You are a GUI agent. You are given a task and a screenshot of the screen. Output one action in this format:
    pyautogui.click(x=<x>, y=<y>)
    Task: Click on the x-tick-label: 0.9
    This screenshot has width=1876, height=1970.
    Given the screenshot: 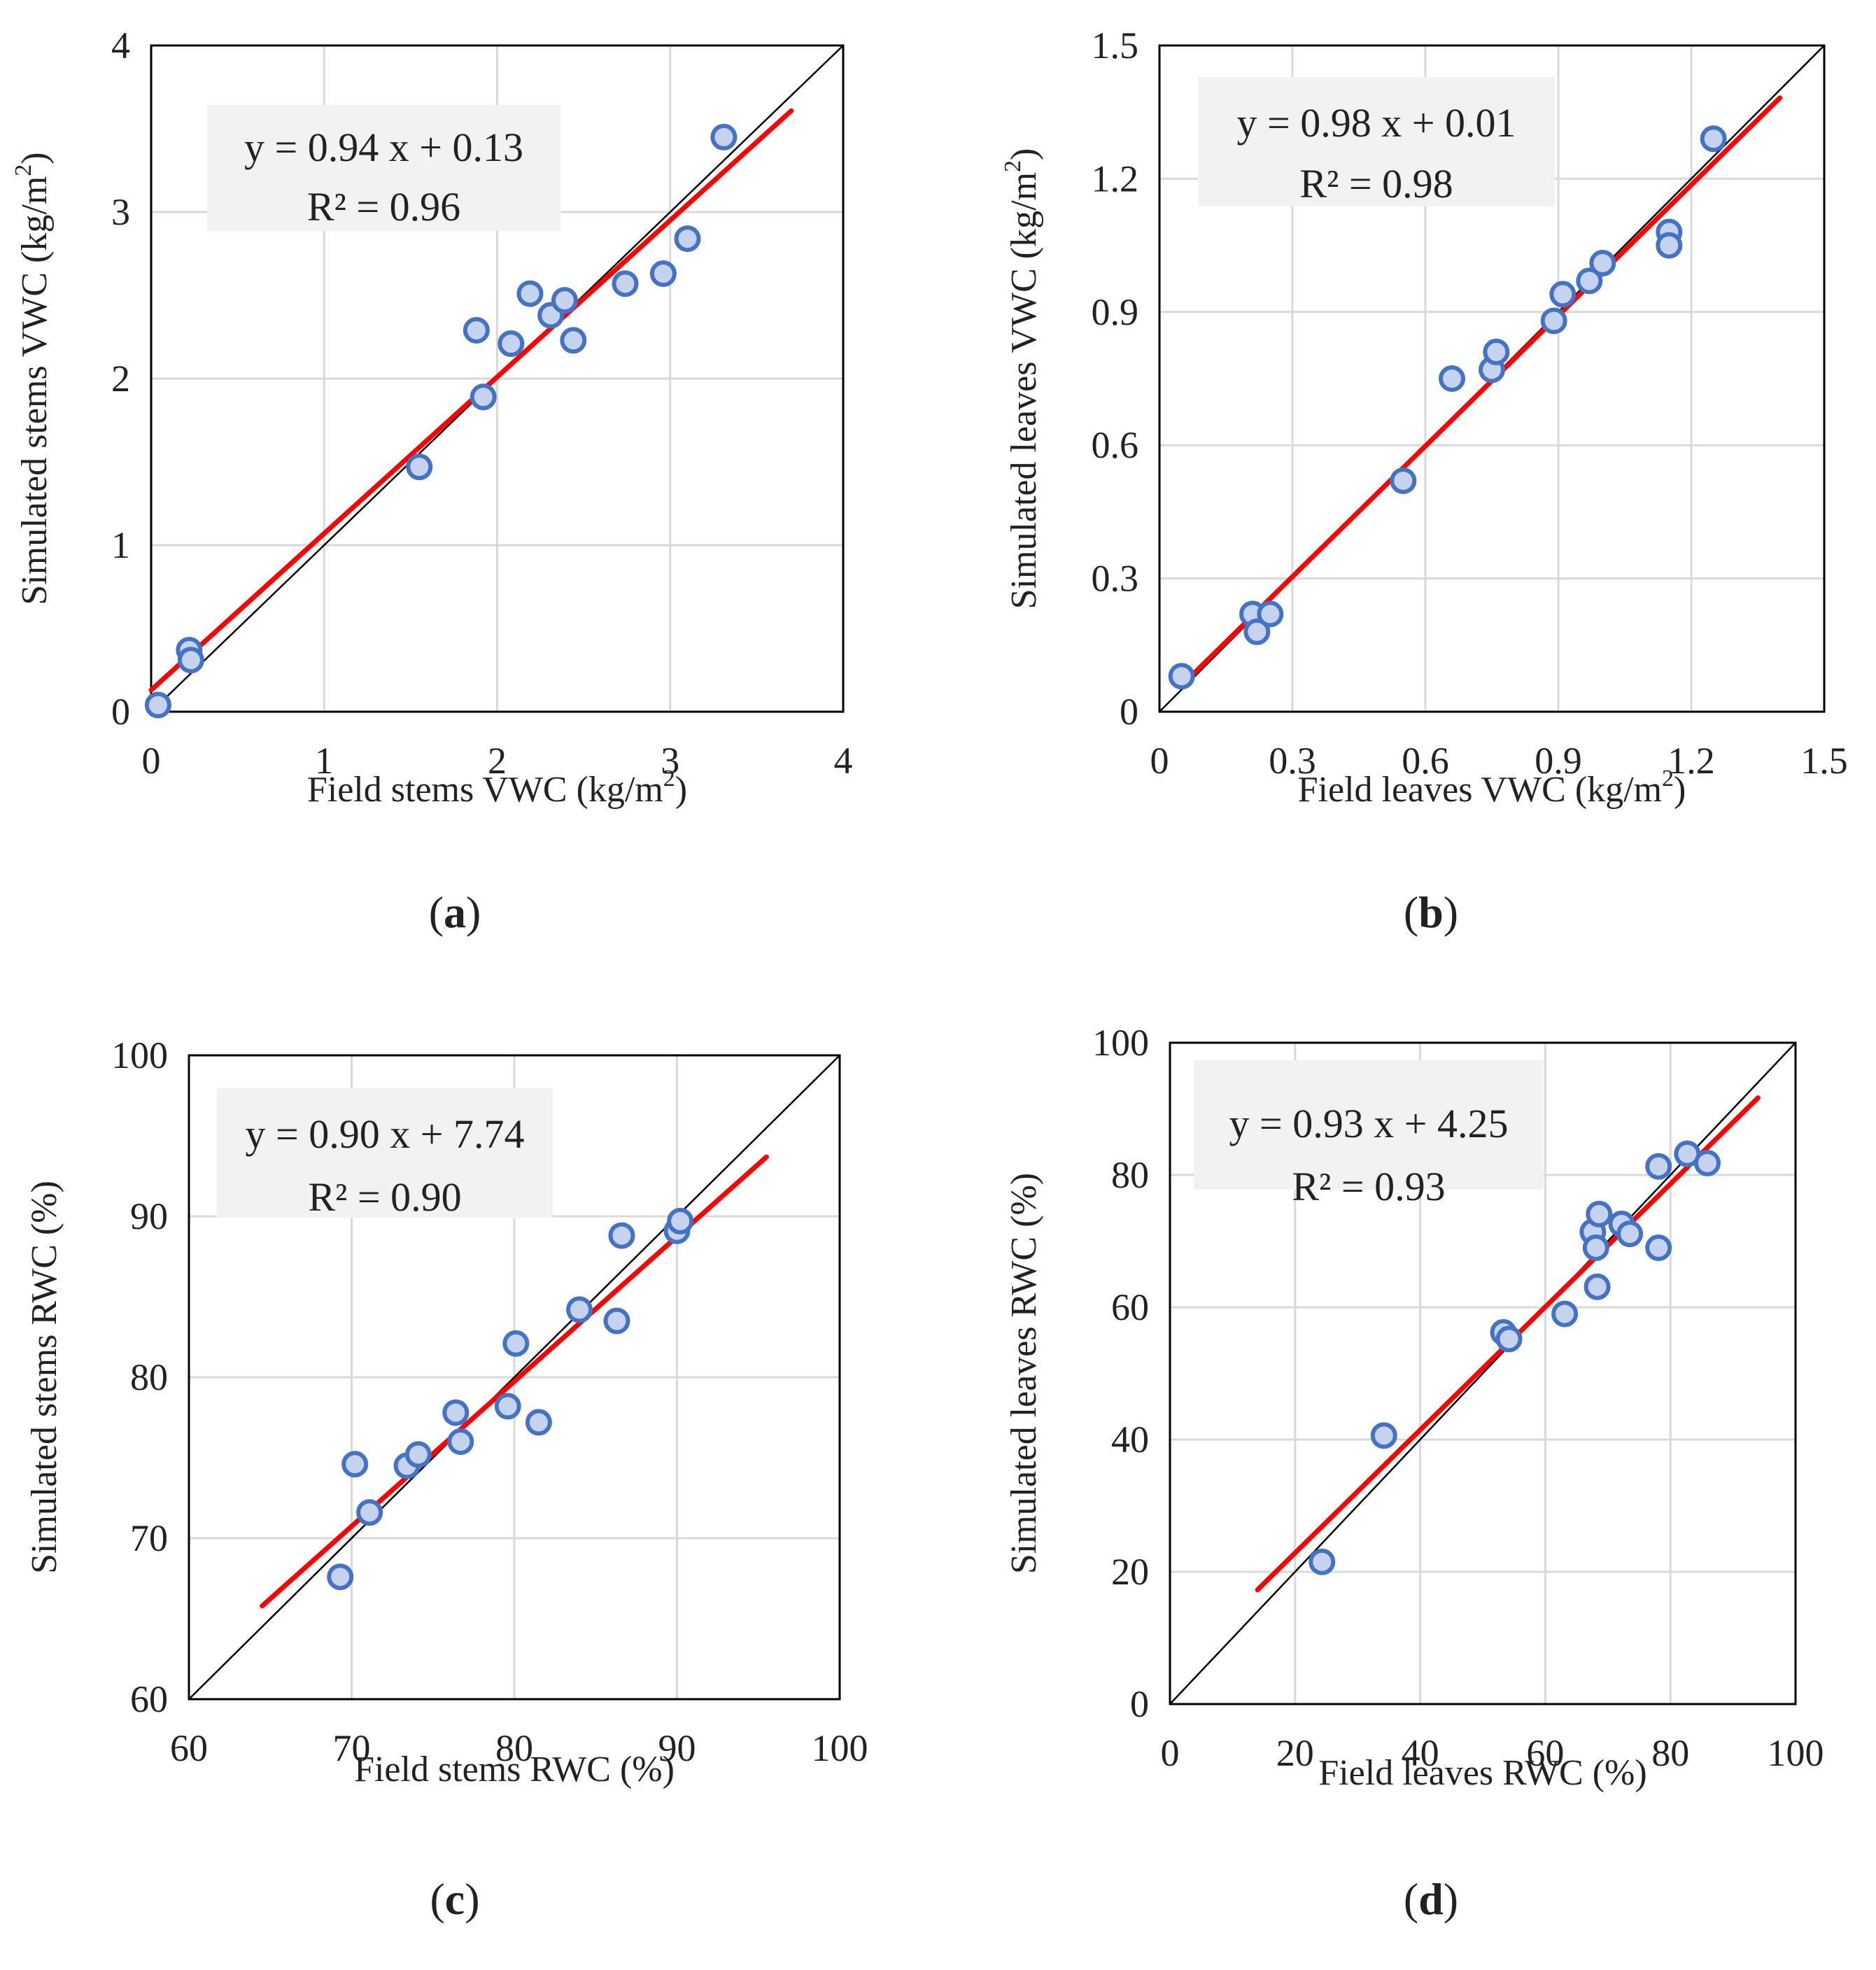 What is the action you would take?
    pyautogui.click(x=1559, y=761)
    